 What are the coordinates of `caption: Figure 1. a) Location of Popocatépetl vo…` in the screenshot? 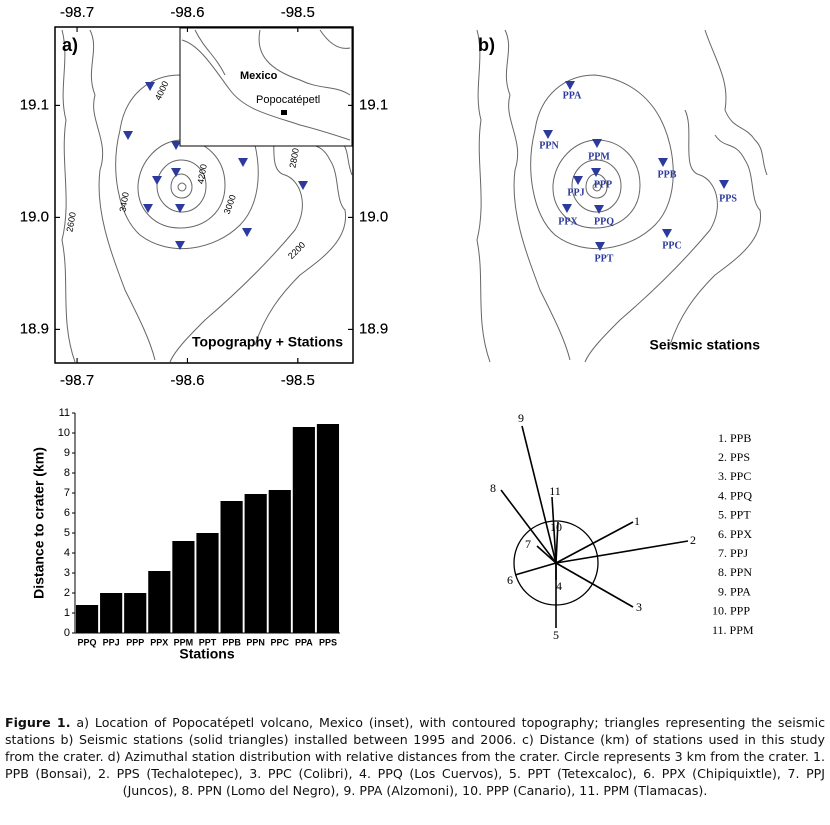 It's located at (415, 756).